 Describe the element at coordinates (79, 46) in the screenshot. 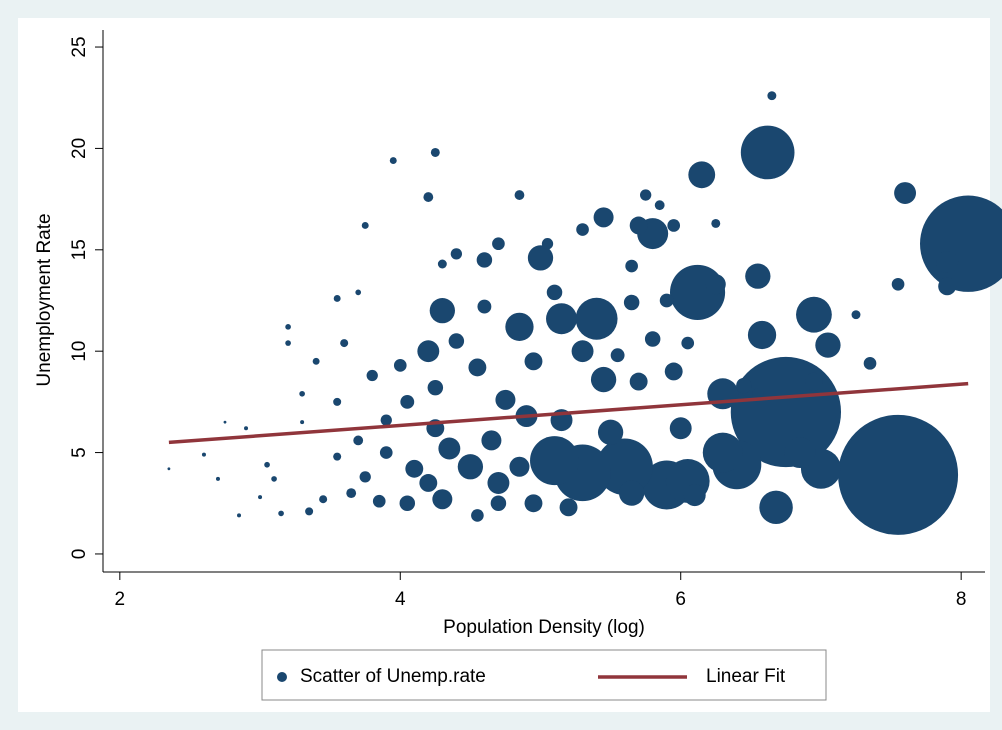

I see `y-tick-label: 25` at that location.